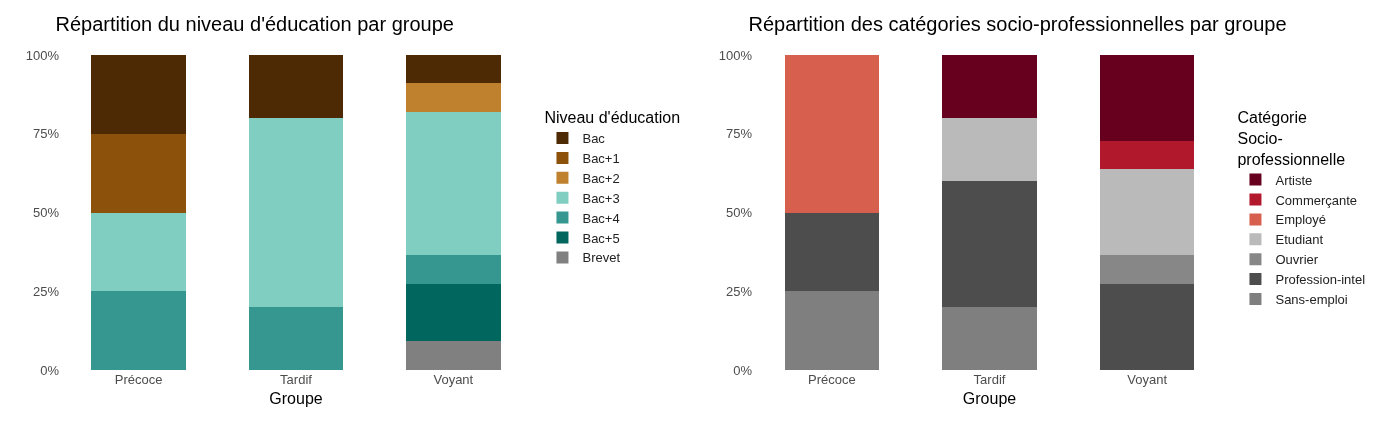 The image size is (1386, 430). I want to click on legend-label: Profession-intel, so click(1320, 280).